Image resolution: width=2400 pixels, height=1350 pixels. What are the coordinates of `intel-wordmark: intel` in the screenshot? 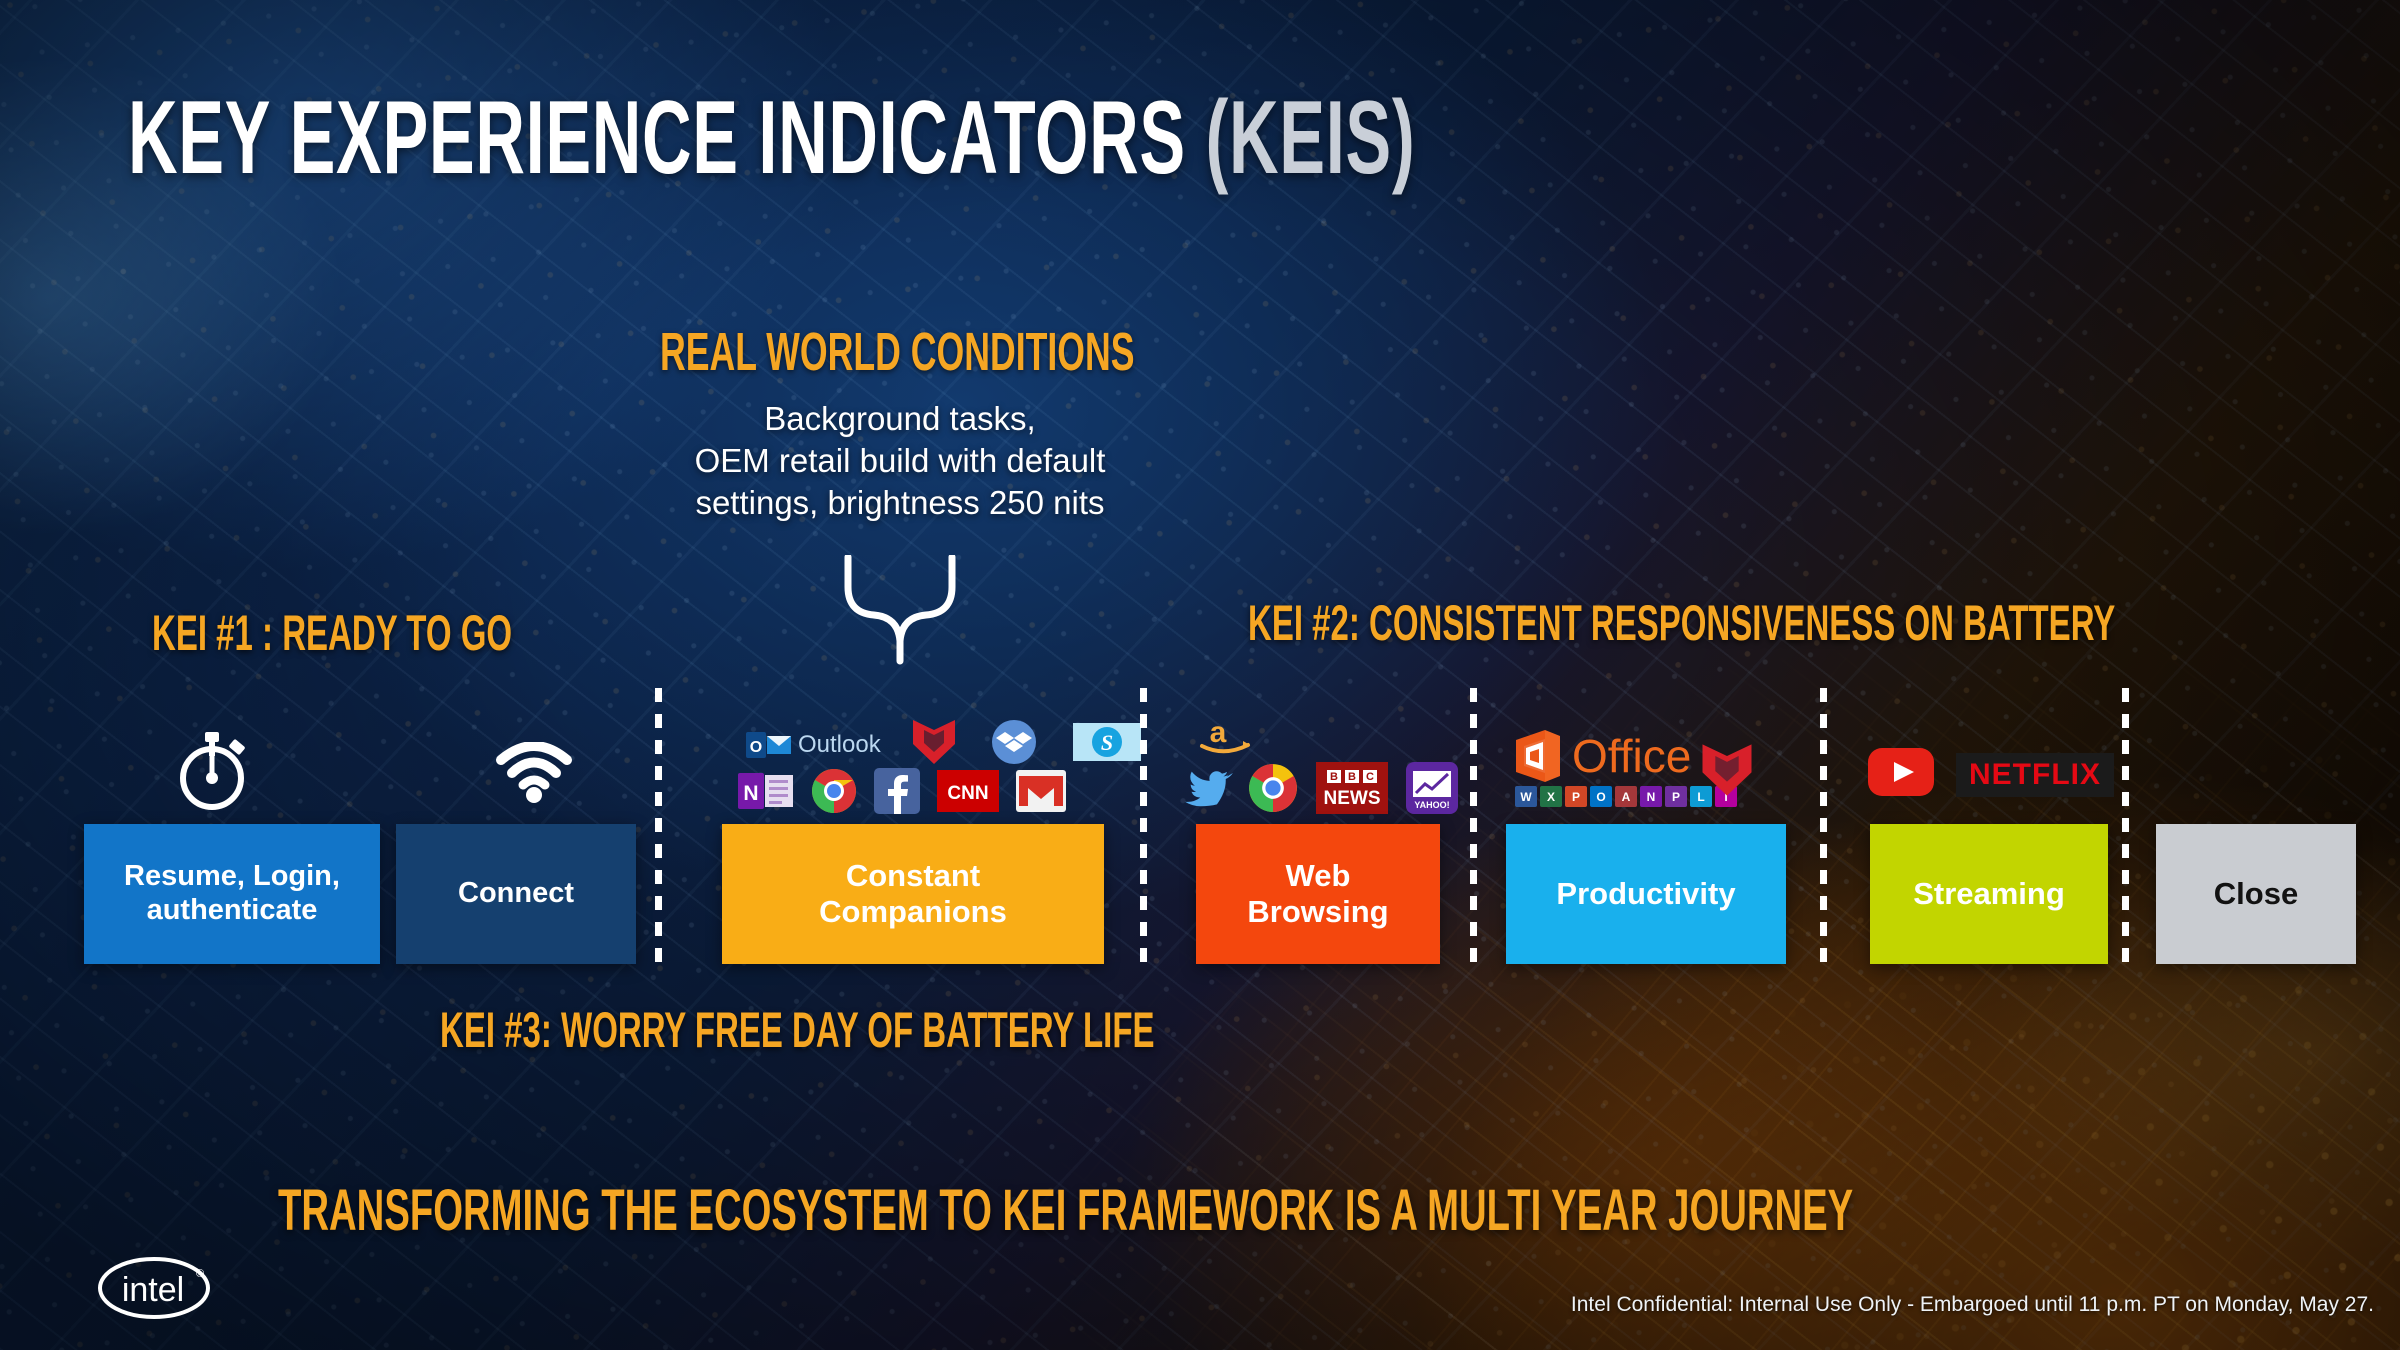 It's located at (153, 1290).